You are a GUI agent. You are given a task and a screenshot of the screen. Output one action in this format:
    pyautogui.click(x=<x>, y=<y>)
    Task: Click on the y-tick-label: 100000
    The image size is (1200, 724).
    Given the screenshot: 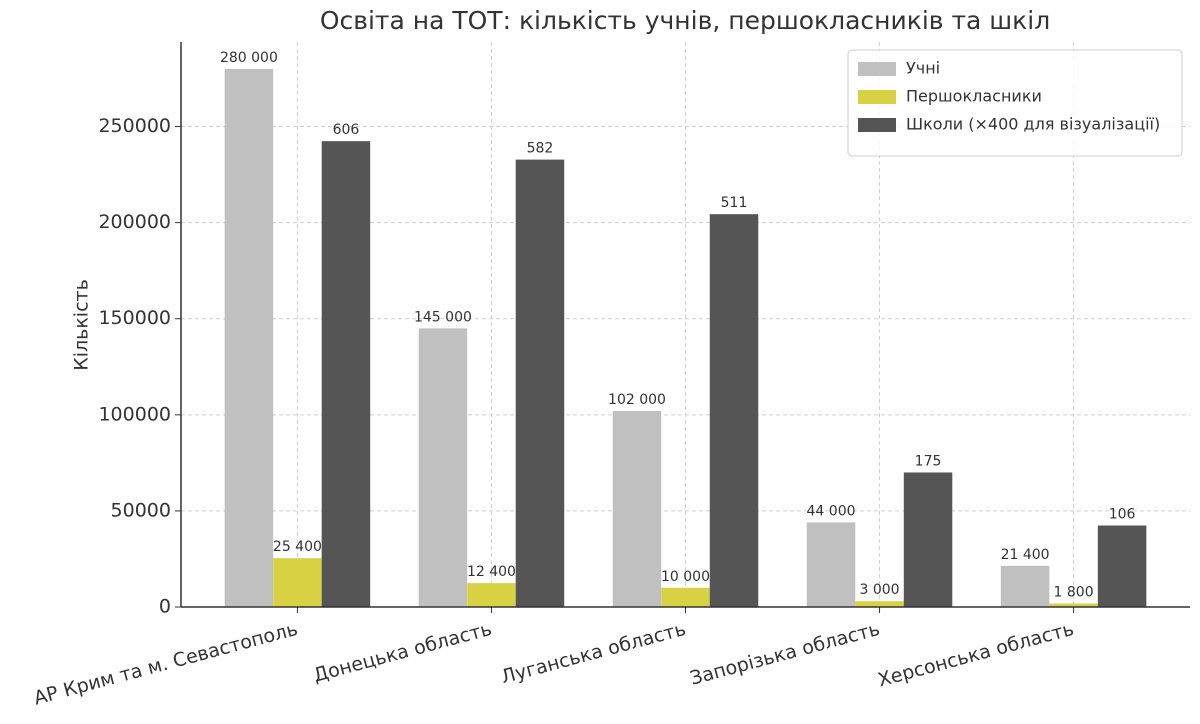 What is the action you would take?
    pyautogui.click(x=134, y=414)
    